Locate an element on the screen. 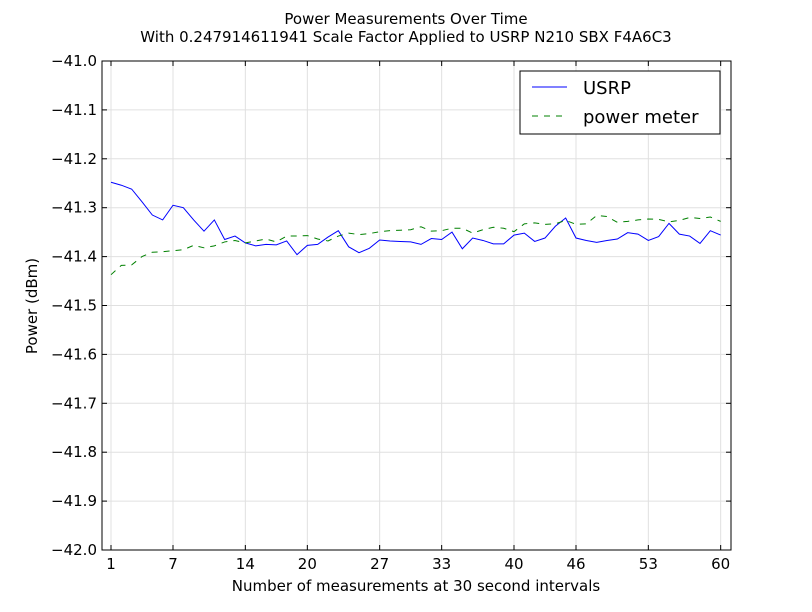  x-tick-label: 14 is located at coordinates (245, 564).